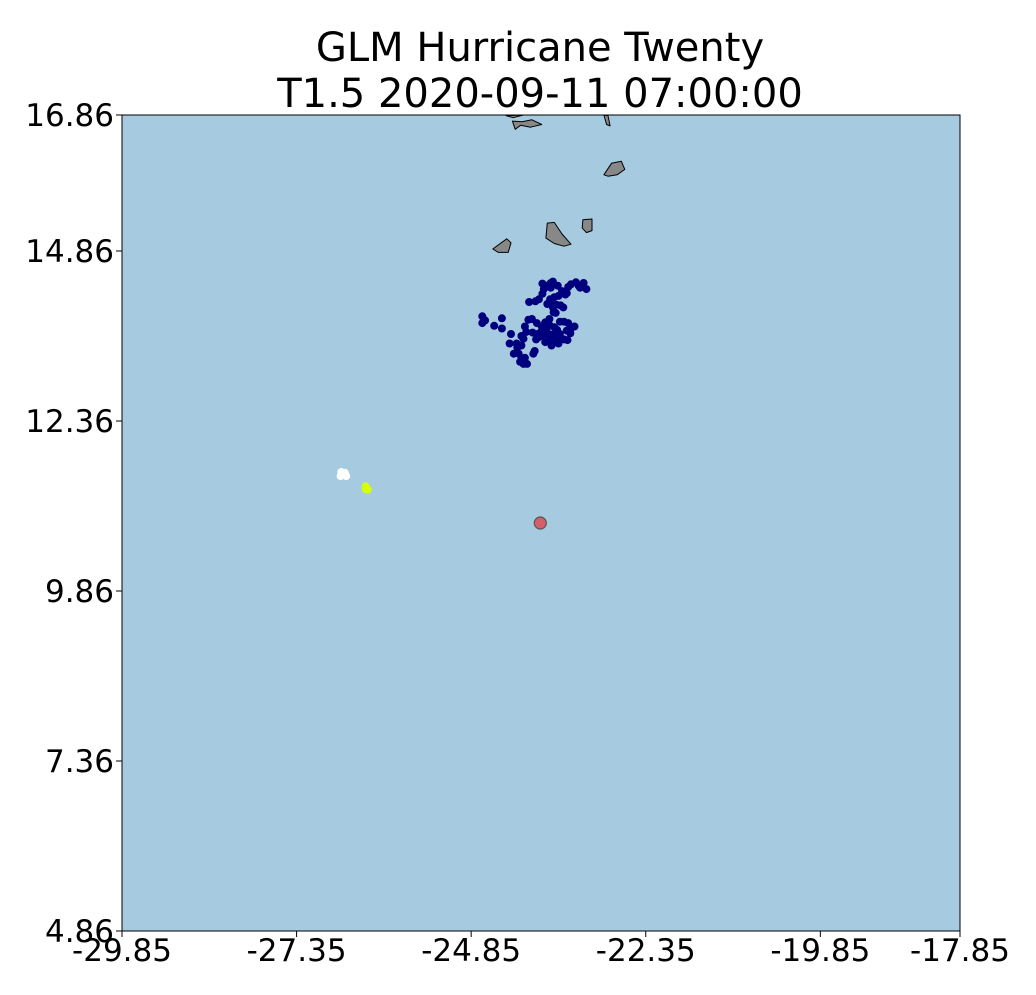  I want to click on lightning-series-layer, so click(463, 403).